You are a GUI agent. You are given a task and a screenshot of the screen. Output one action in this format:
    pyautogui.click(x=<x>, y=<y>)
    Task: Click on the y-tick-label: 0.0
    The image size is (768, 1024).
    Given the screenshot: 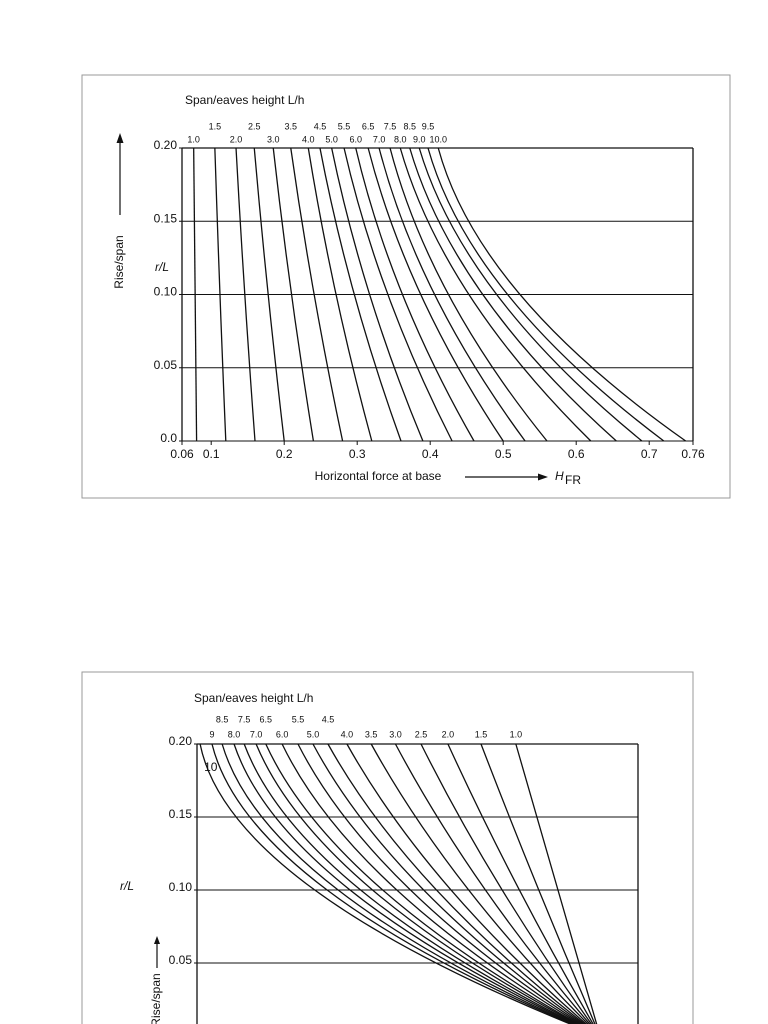 What is the action you would take?
    pyautogui.click(x=168, y=438)
    